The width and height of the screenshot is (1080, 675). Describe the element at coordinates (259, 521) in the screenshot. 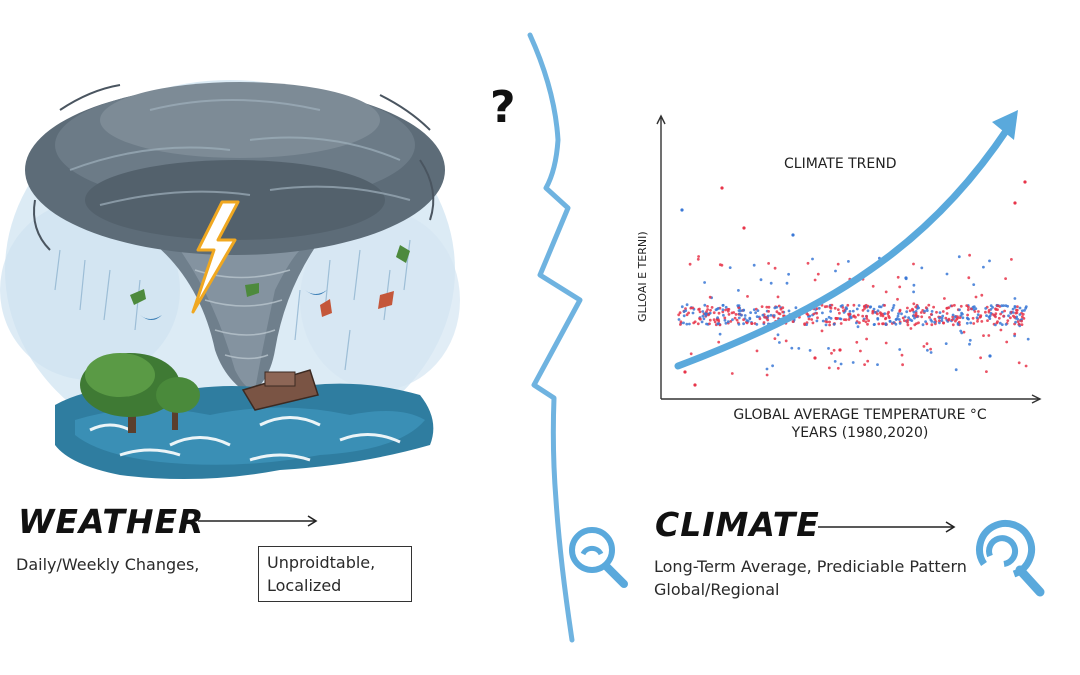

I see `weather-arrow-icon` at that location.